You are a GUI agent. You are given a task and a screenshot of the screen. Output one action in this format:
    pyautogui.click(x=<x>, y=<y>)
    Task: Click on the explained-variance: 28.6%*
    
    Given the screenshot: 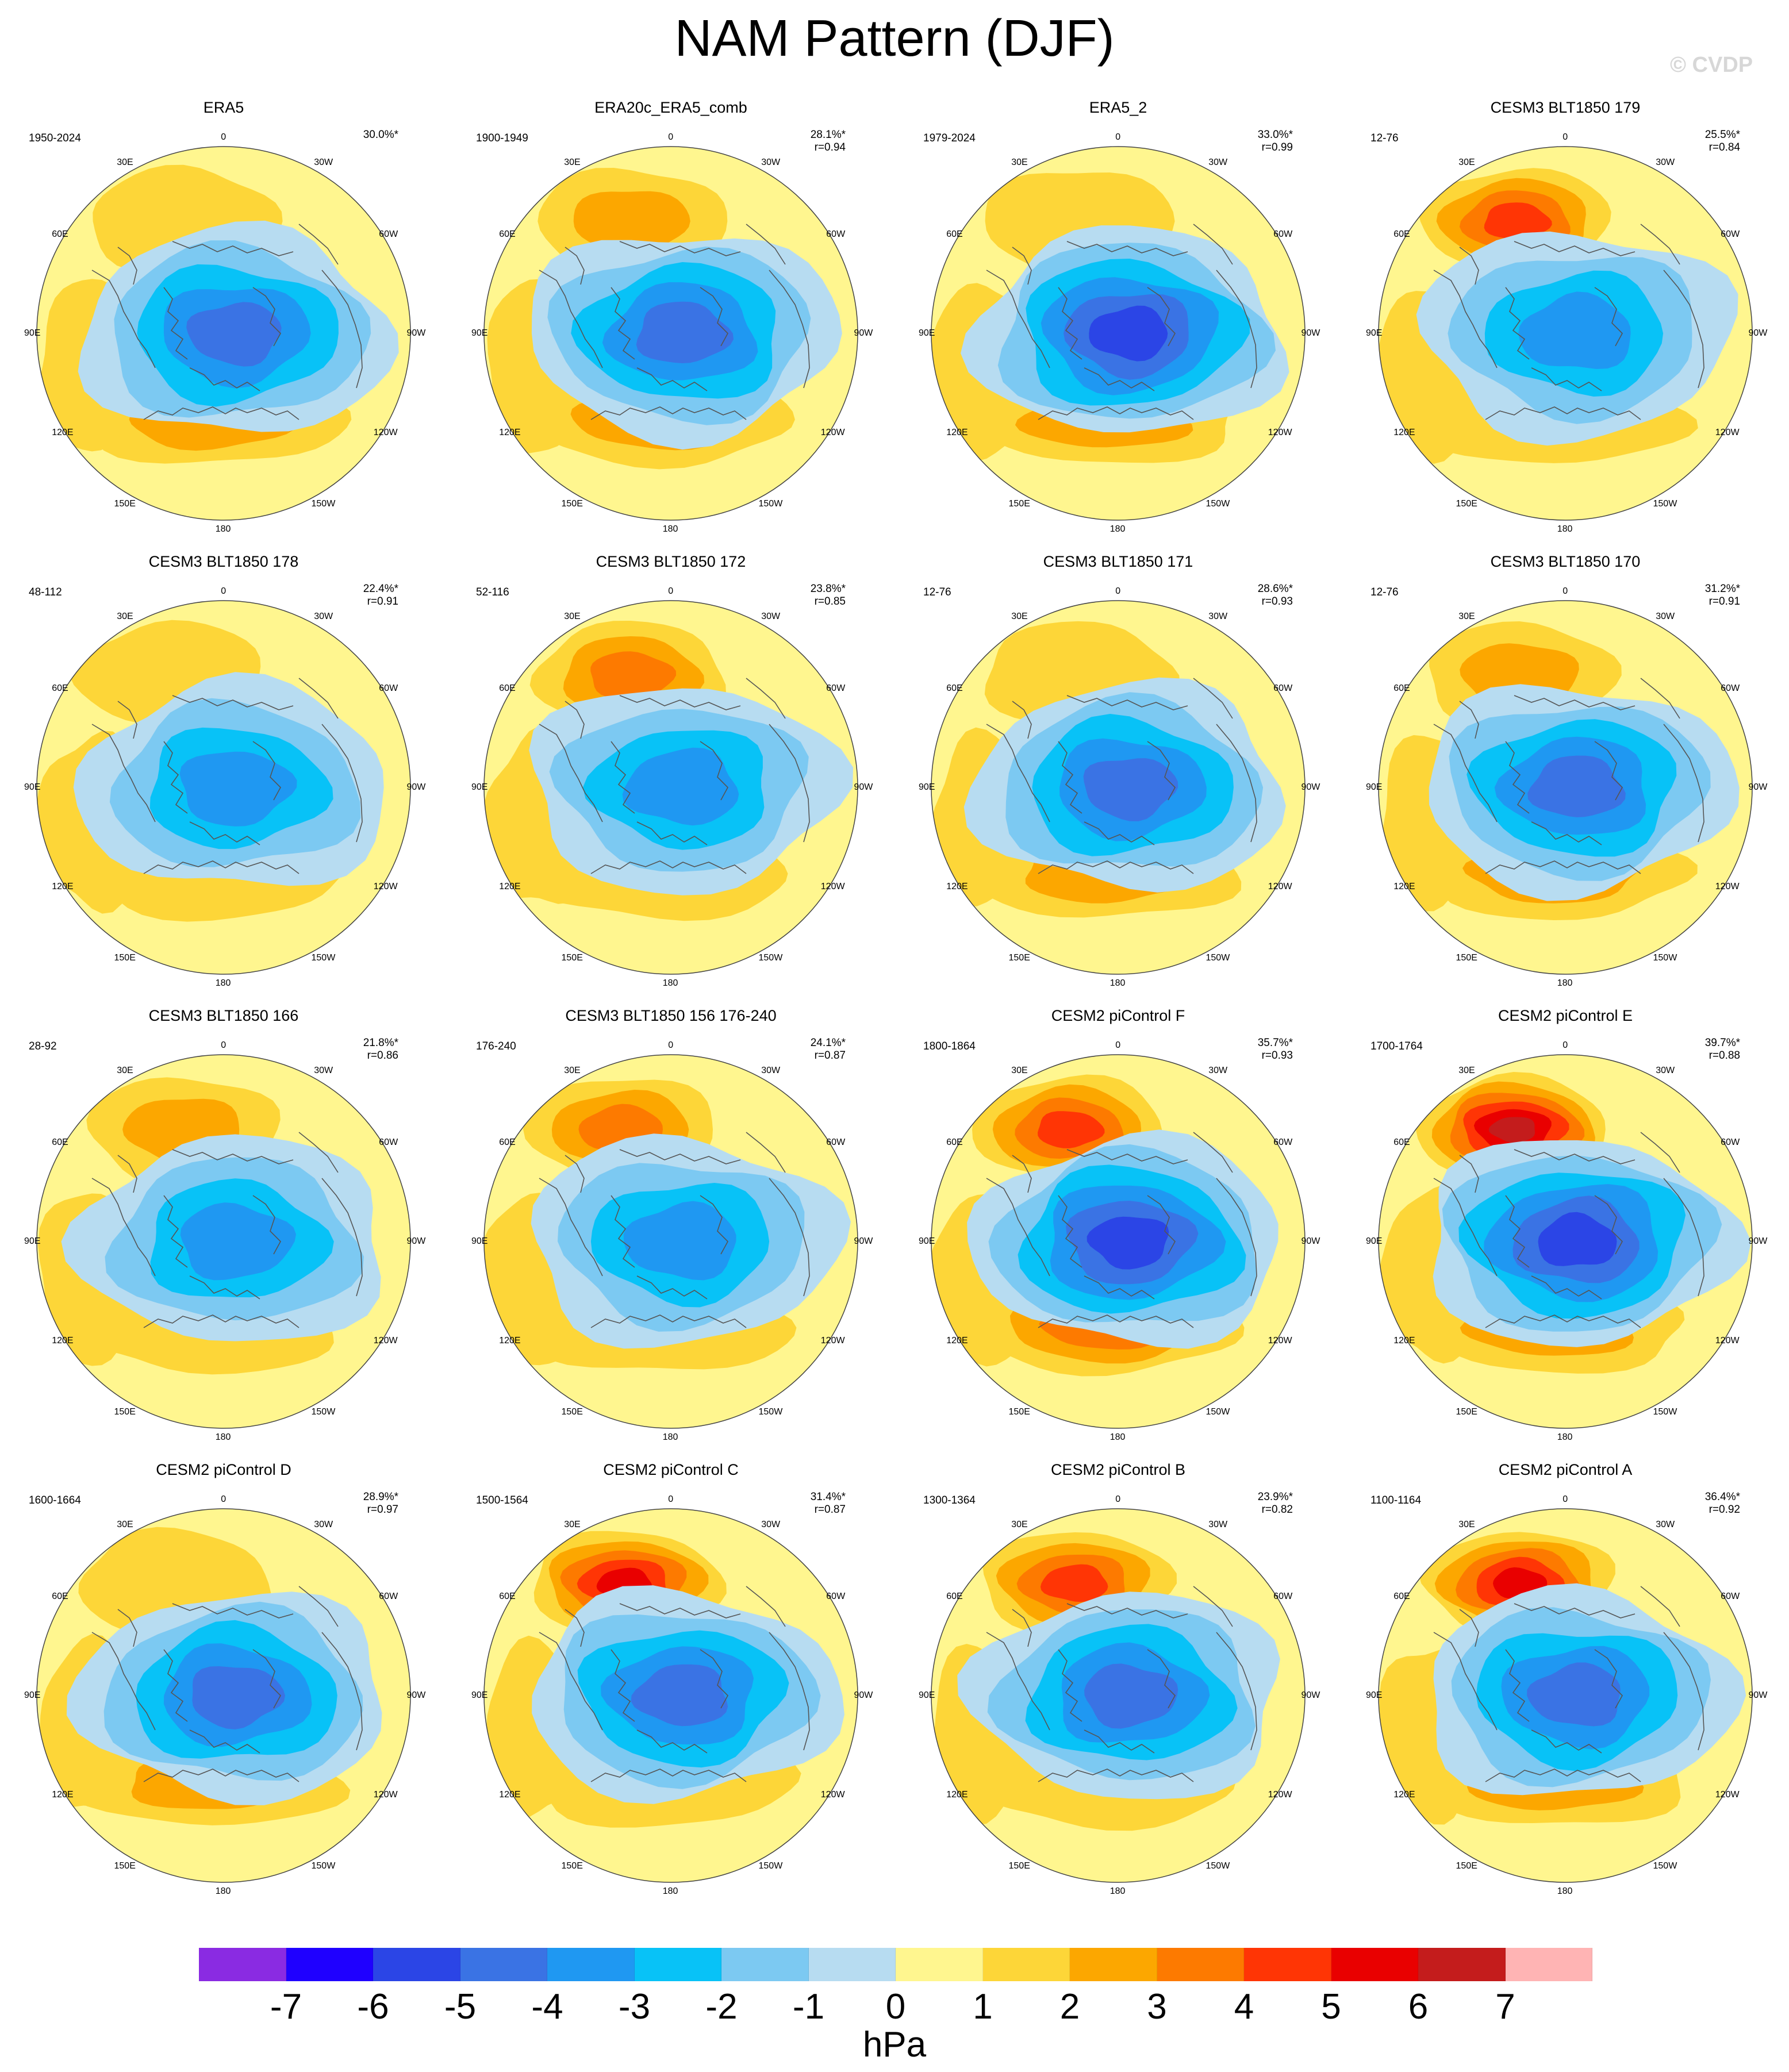 What is the action you would take?
    pyautogui.click(x=1275, y=589)
    